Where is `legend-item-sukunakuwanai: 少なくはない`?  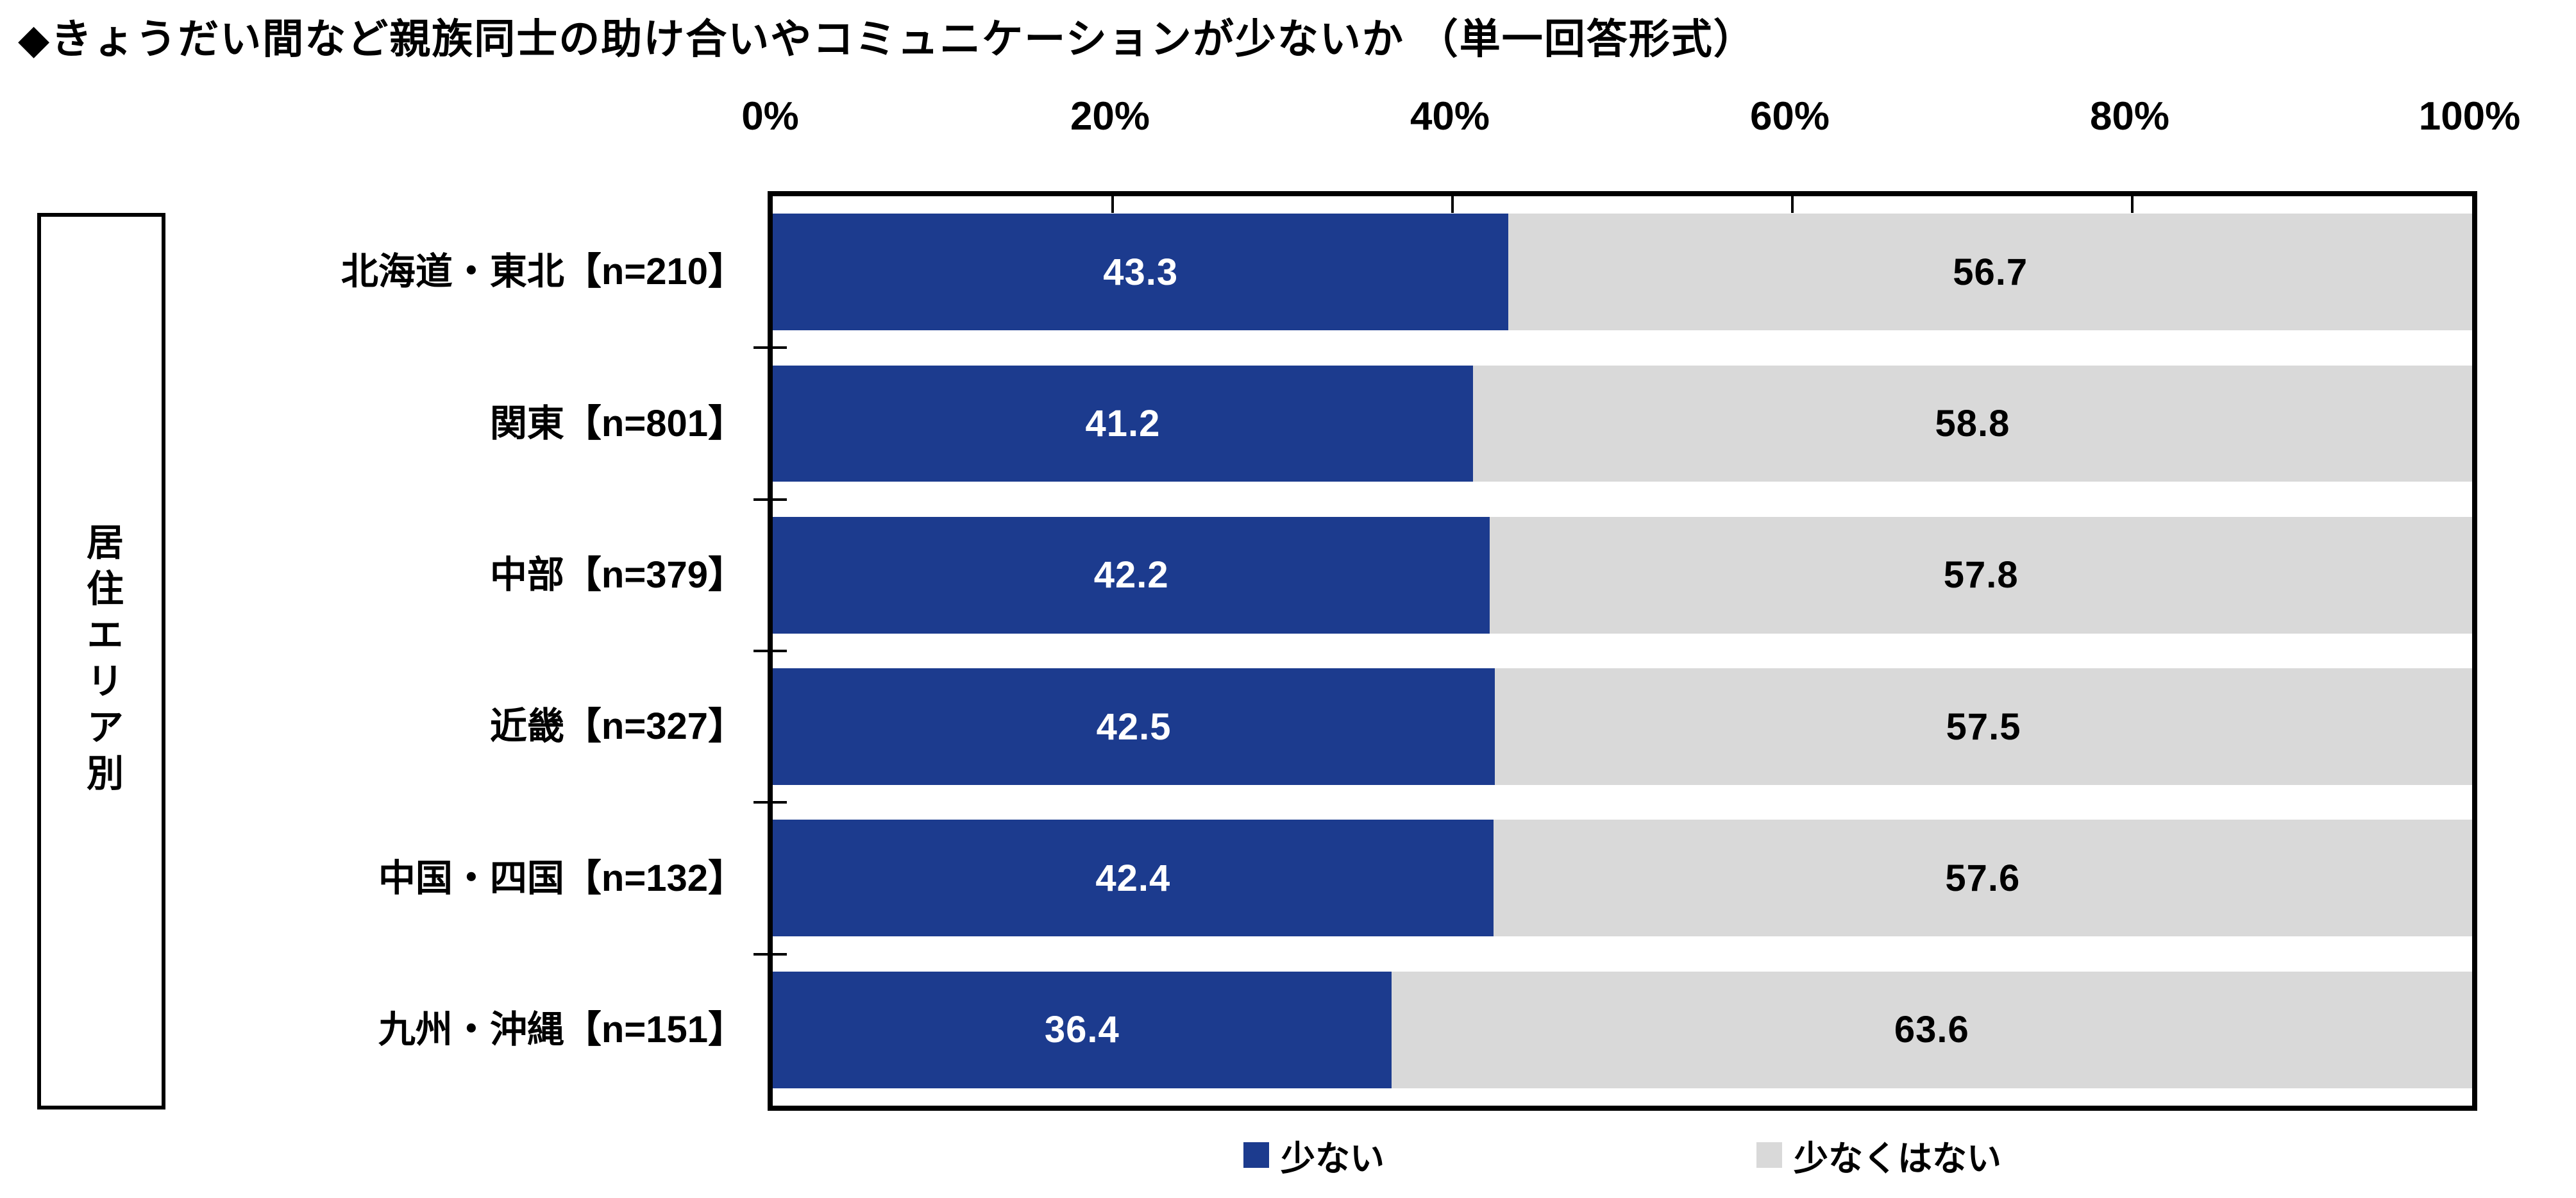
legend-item-sukunakuwanai: 少なくはない is located at coordinates (1878, 1155).